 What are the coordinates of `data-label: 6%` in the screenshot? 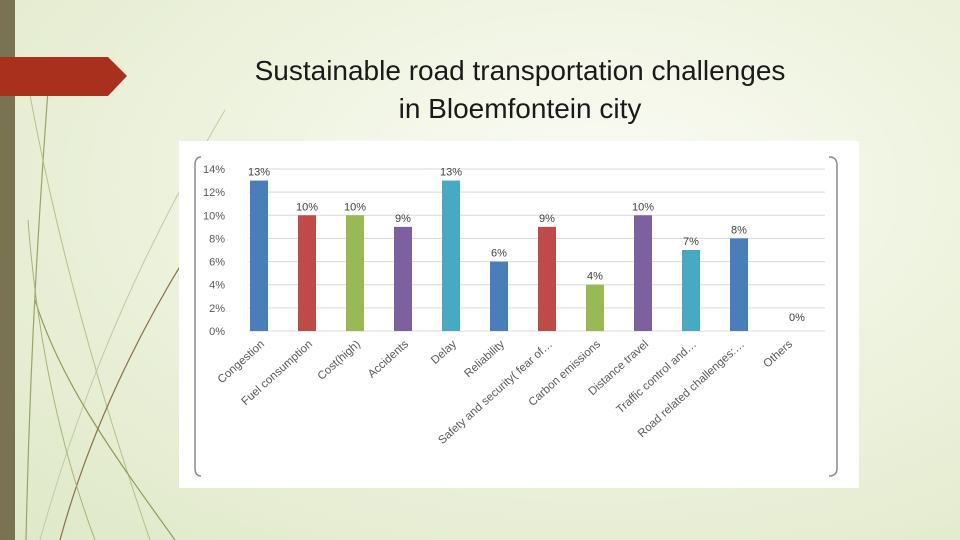 It's located at (499, 254).